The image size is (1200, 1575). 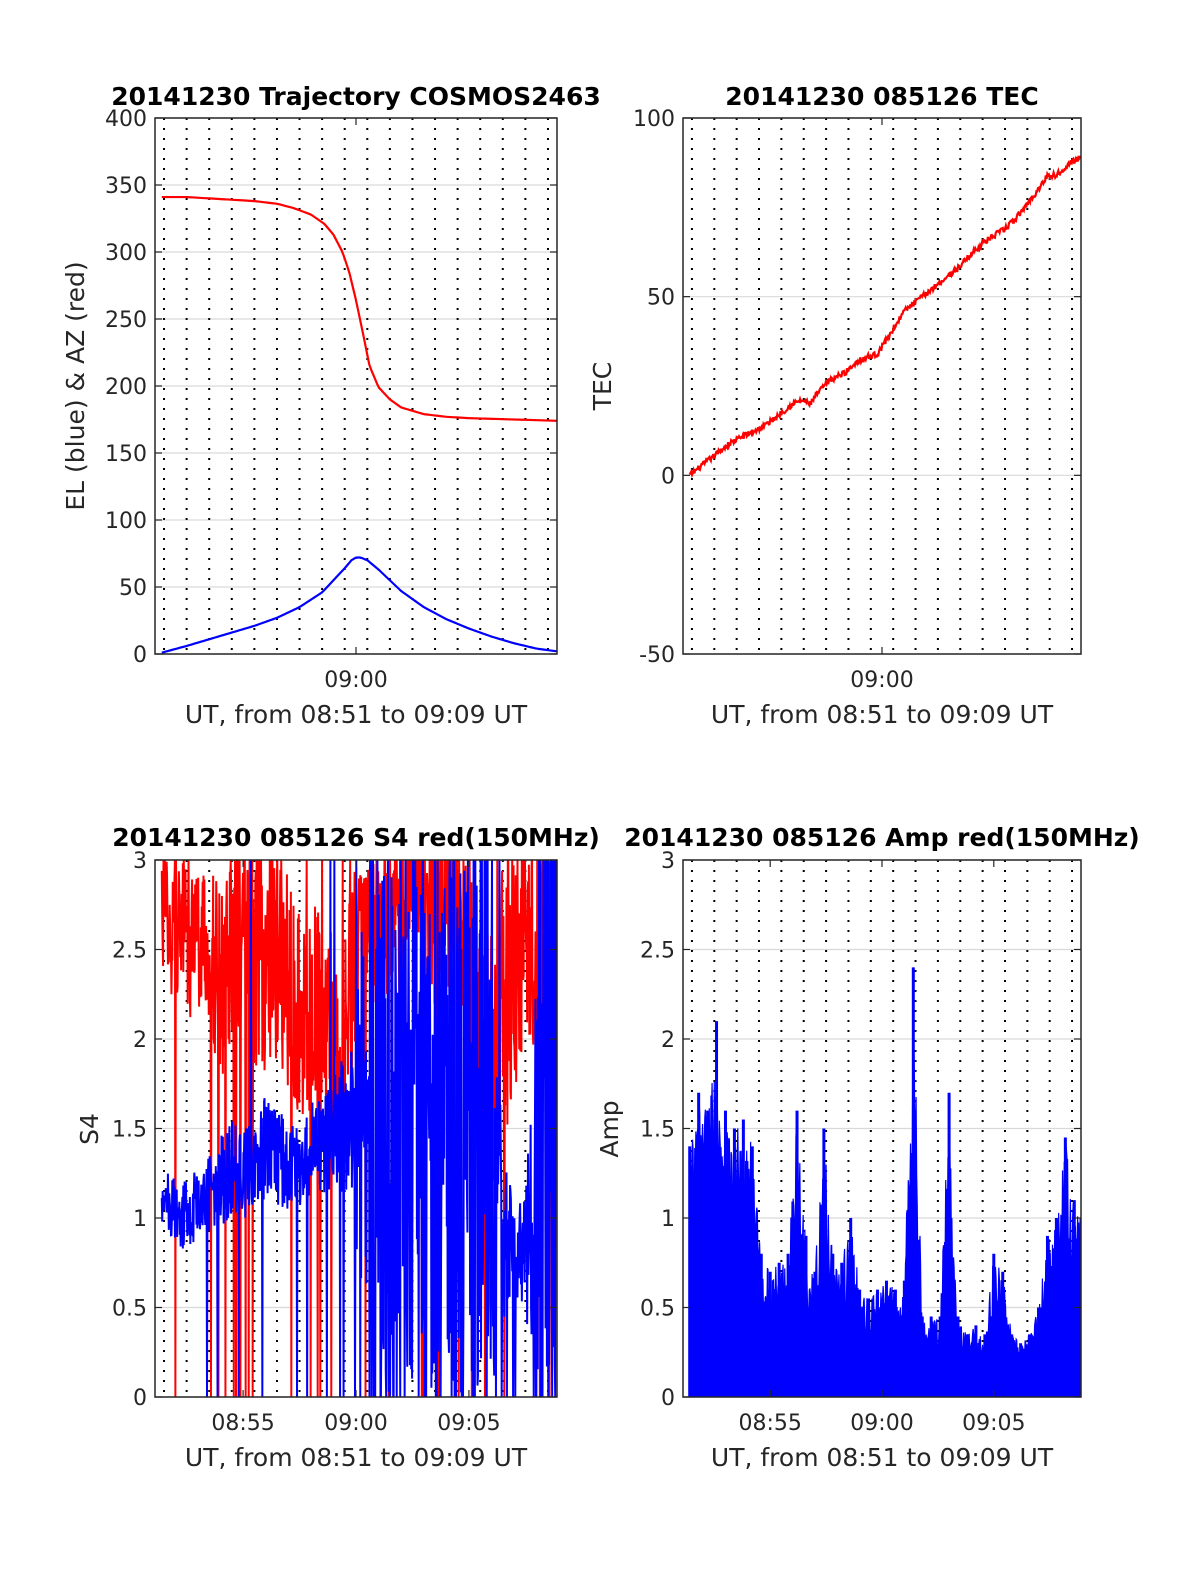 I want to click on amp-series-blue-peaks, so click(x=884, y=1182).